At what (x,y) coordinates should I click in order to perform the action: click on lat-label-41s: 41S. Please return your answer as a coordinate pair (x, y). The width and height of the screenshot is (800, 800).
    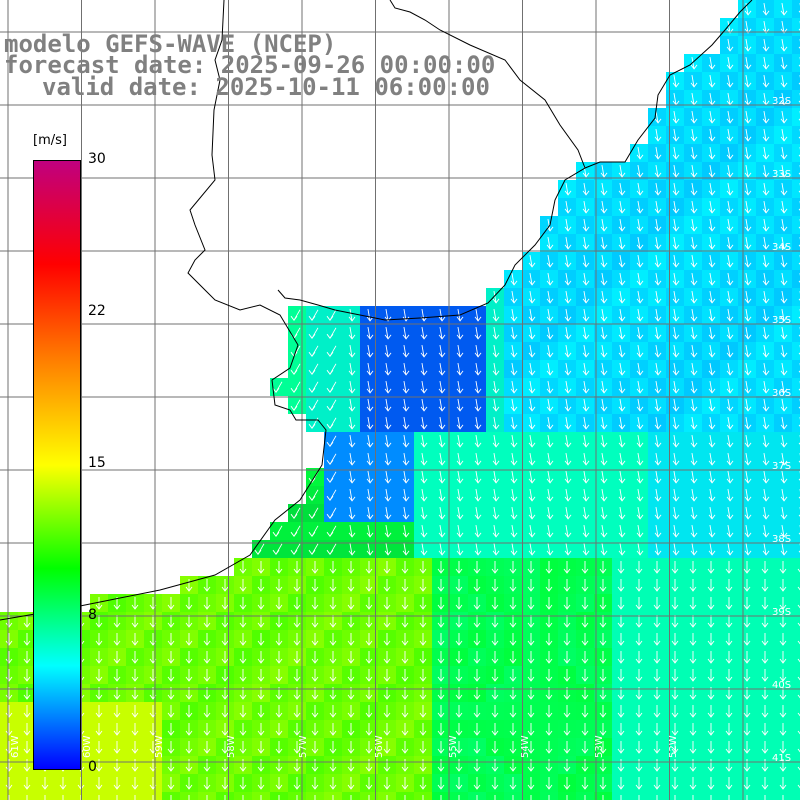
    Looking at the image, I should click on (781, 758).